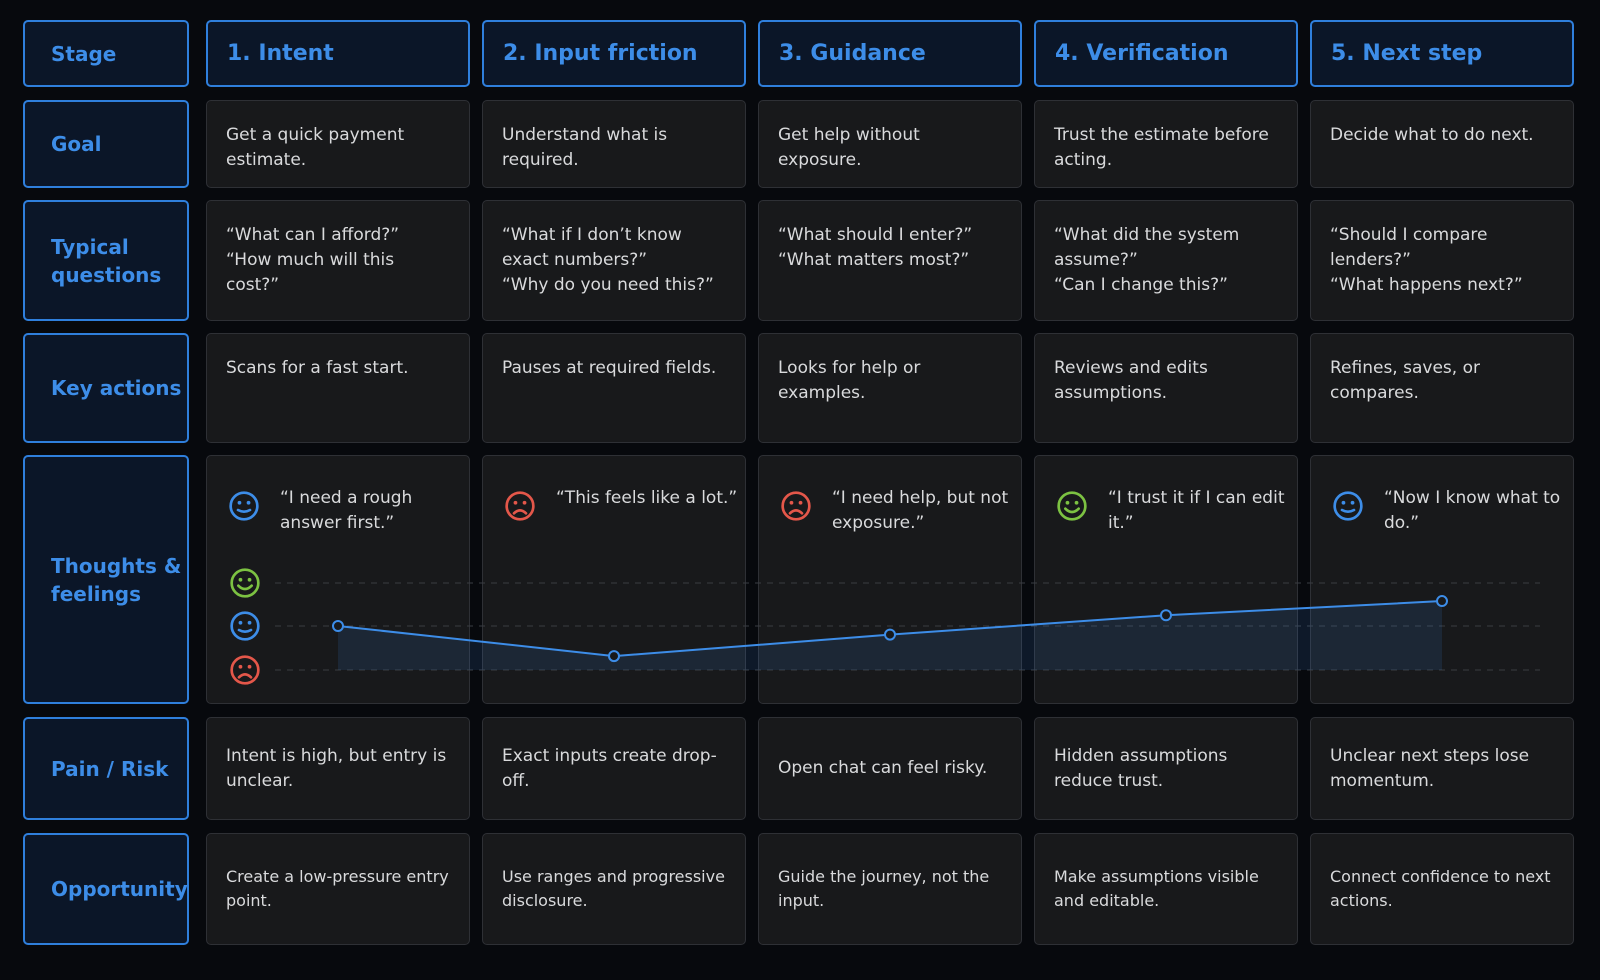  I want to click on stage-title: 2. Input friction, so click(600, 53).